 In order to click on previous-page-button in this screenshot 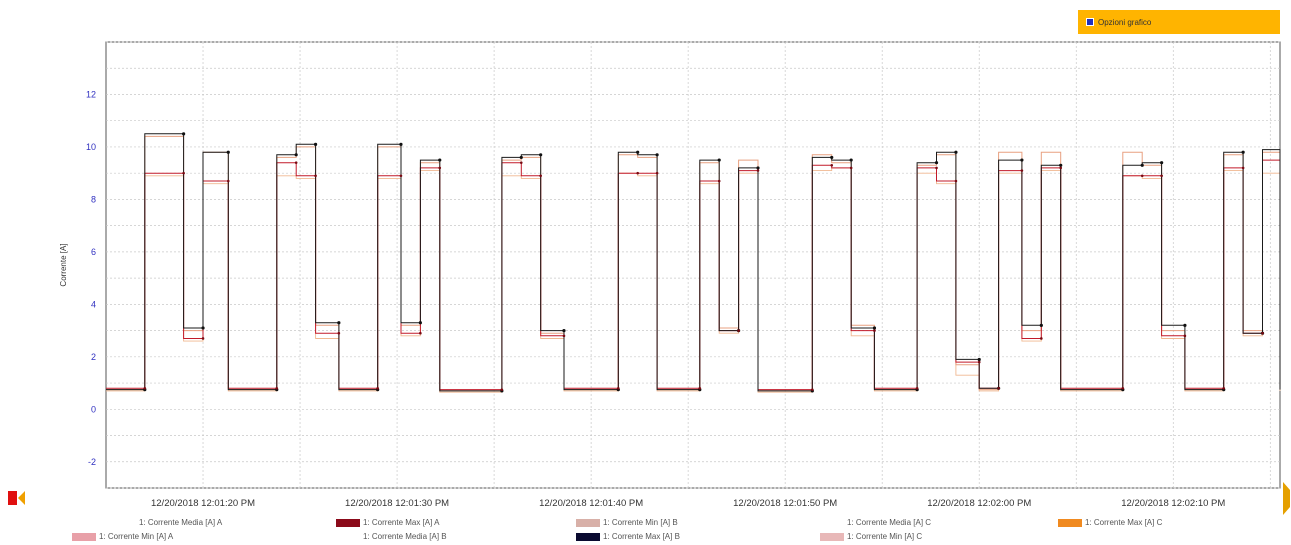, I will do `click(17, 498)`.